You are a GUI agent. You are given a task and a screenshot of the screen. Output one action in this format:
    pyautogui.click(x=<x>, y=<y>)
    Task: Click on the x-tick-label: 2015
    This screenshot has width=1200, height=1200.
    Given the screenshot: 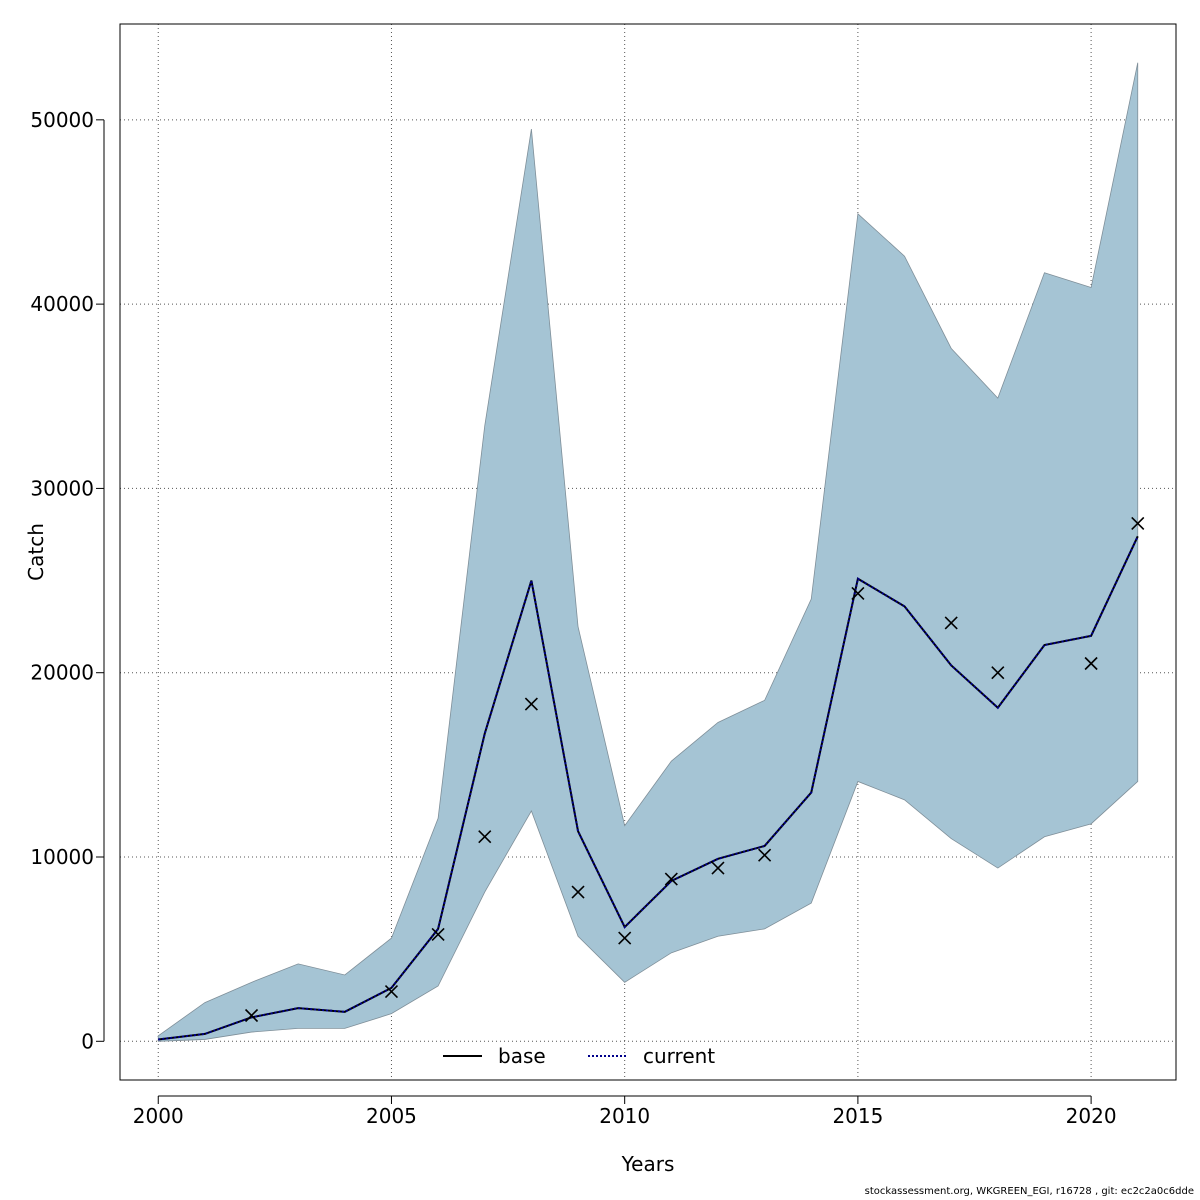 What is the action you would take?
    pyautogui.click(x=857, y=1116)
    